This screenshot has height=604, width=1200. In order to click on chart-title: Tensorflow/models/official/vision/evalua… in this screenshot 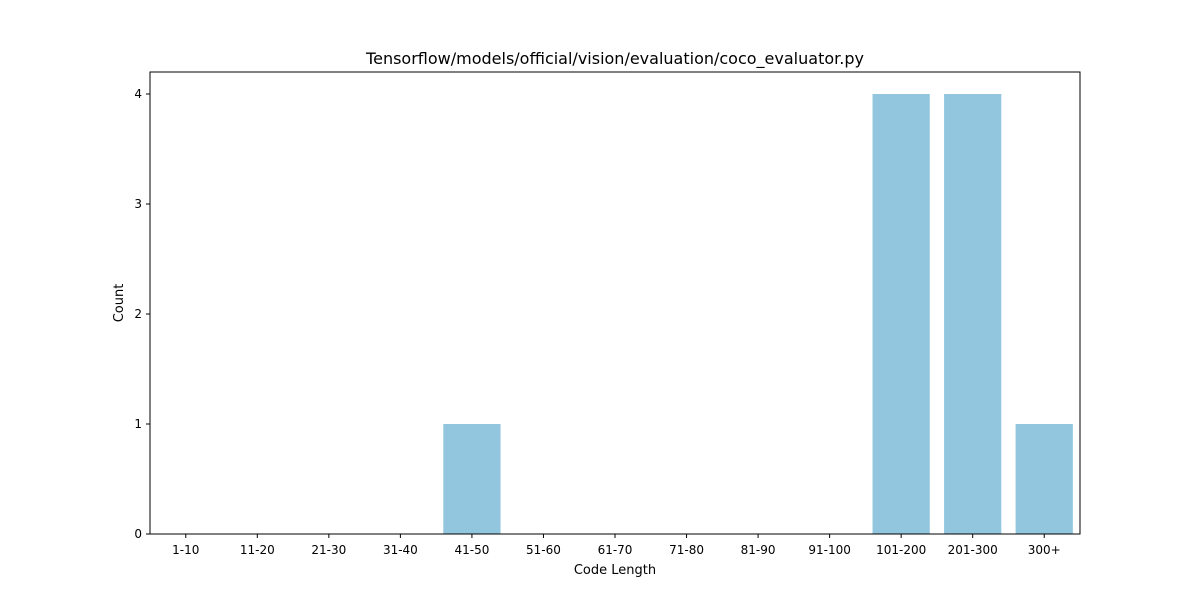, I will do `click(614, 59)`.